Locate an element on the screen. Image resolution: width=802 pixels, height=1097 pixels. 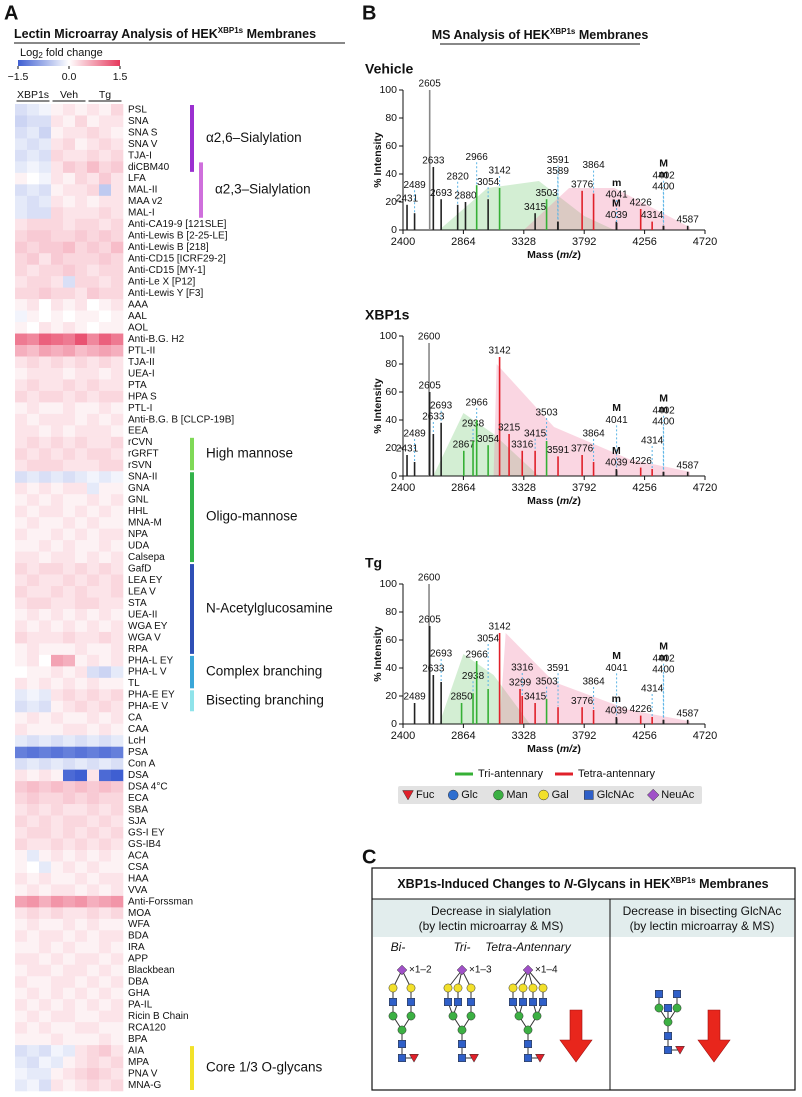
row-label: Anti-Lewis B [2-25-LE] is located at coordinates (178, 236).